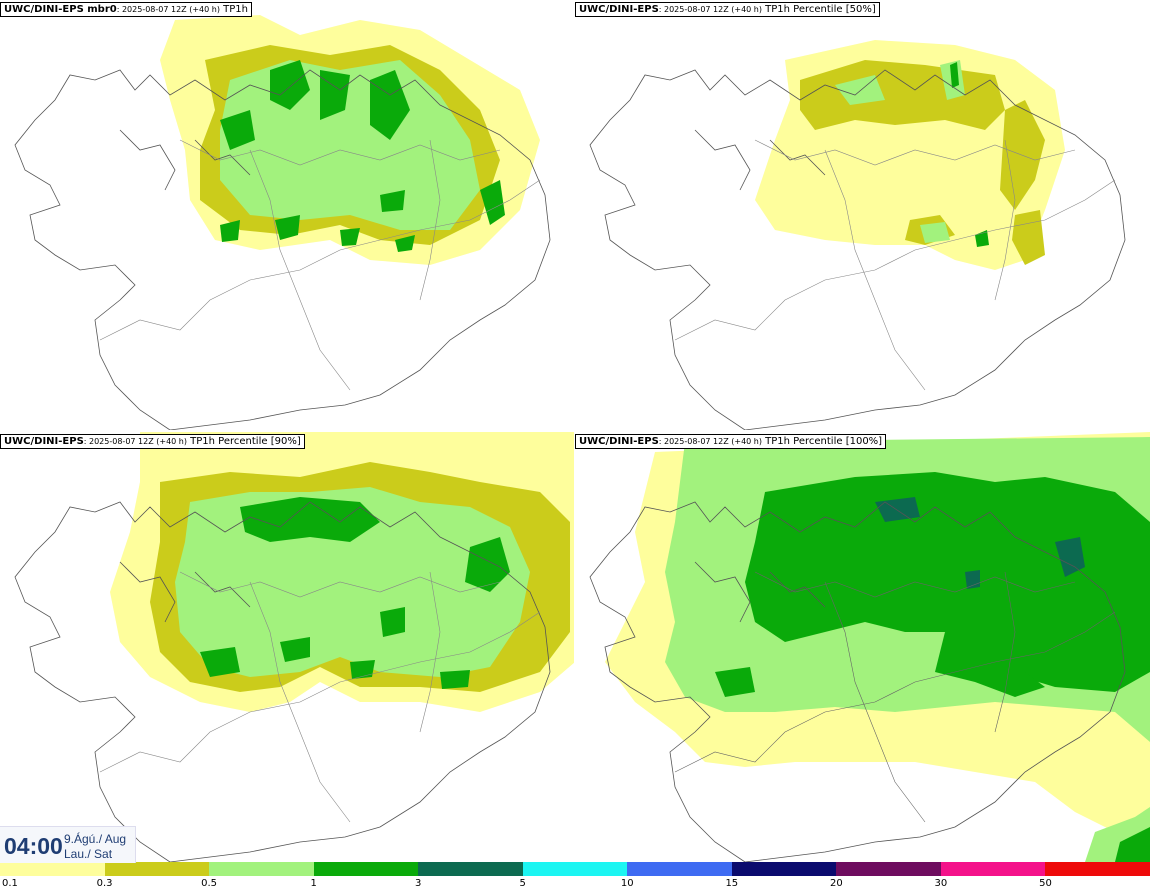 This screenshot has height=891, width=1150. I want to click on panel-divider, so click(575, 431).